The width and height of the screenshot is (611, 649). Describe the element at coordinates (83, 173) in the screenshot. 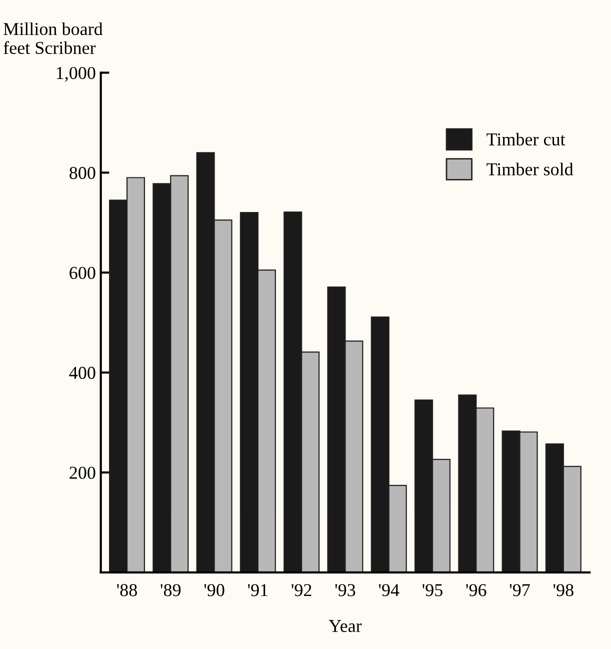

I see `y-tick-label: 800` at that location.